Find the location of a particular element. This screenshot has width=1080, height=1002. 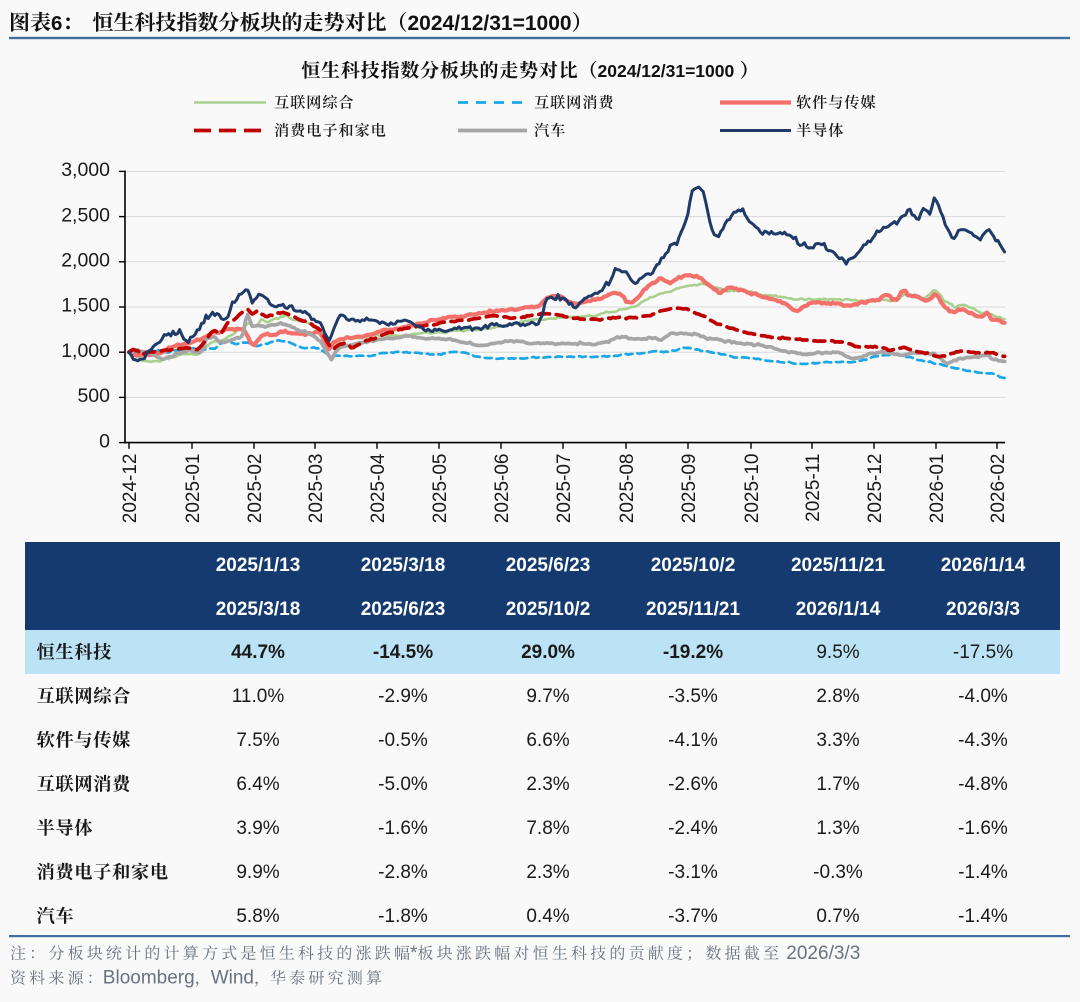

svg-text: 2025-10 is located at coordinates (752, 489).